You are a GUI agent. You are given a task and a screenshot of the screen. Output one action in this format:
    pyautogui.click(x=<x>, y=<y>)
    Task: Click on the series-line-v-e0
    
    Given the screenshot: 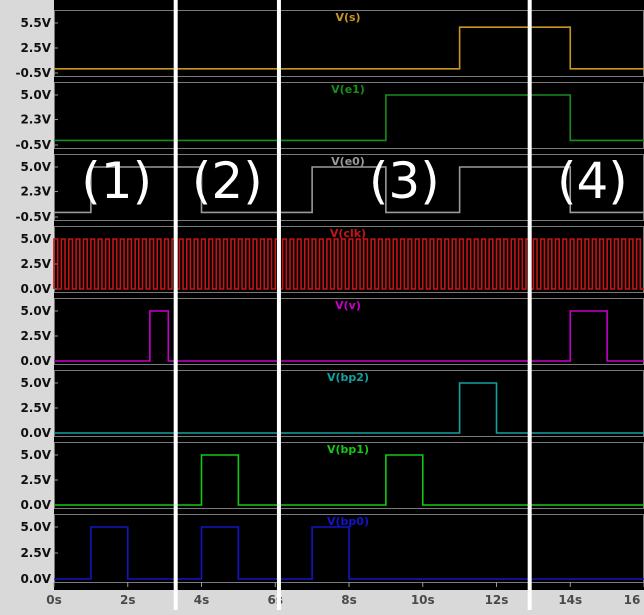 What is the action you would take?
    pyautogui.click(x=349, y=190)
    